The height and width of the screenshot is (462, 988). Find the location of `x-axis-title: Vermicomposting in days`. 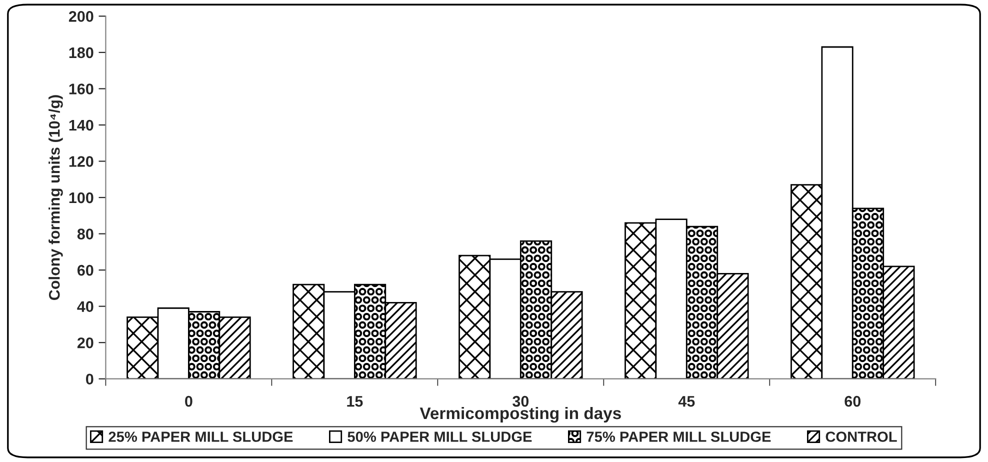

x-axis-title: Vermicomposting in days is located at coordinates (520, 414).